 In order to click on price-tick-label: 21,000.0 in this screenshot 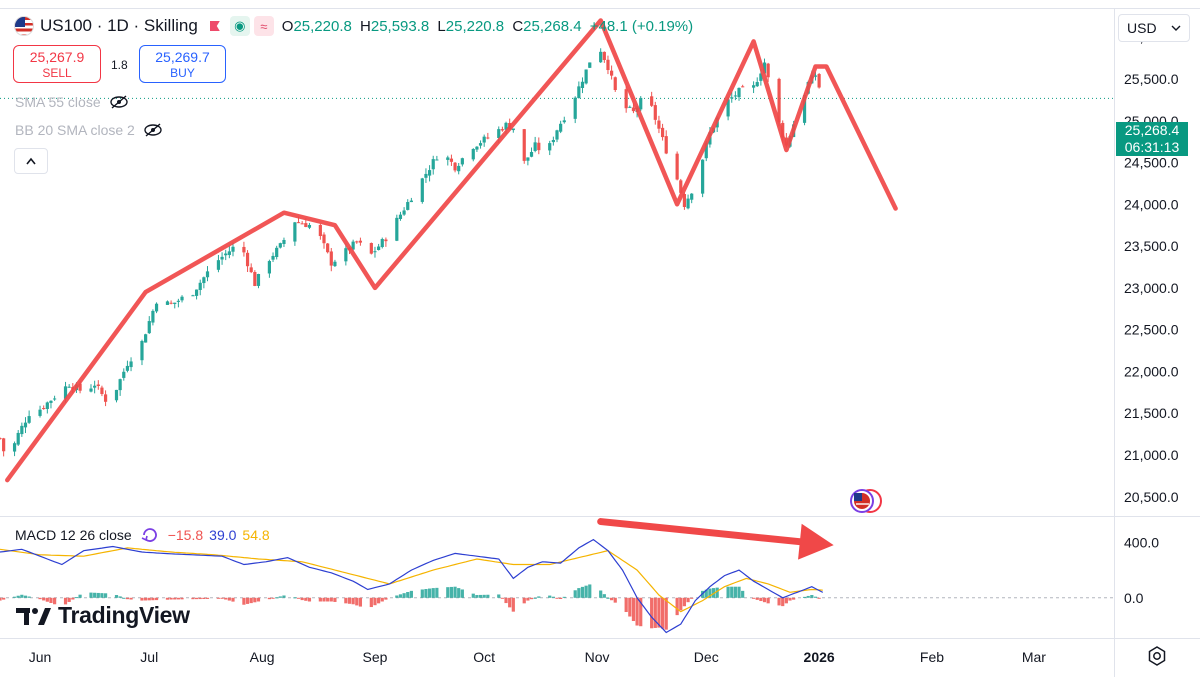, I will do `click(1151, 455)`.